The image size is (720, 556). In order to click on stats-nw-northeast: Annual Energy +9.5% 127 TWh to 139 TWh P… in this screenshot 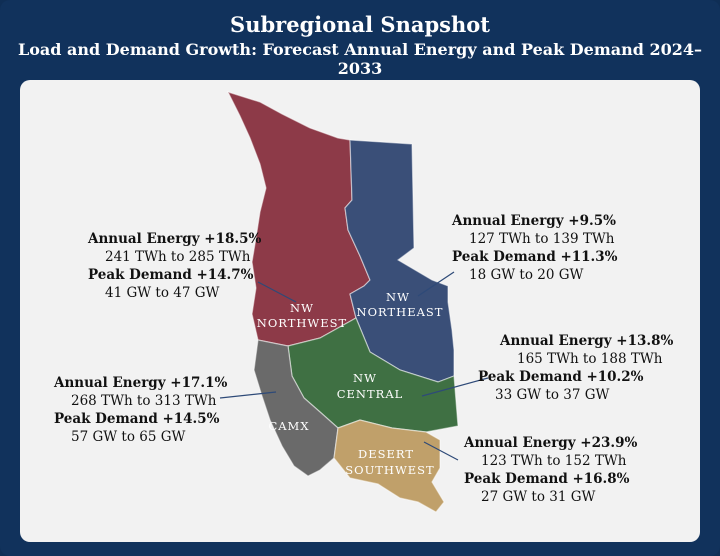, I will do `click(534, 248)`.